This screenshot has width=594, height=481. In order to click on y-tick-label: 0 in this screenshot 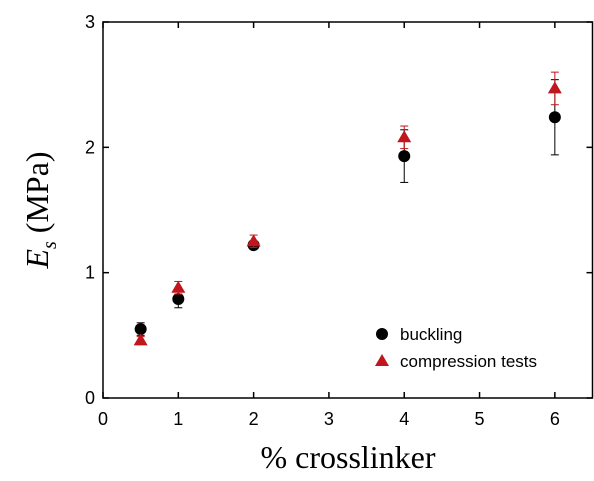, I will do `click(90, 398)`.